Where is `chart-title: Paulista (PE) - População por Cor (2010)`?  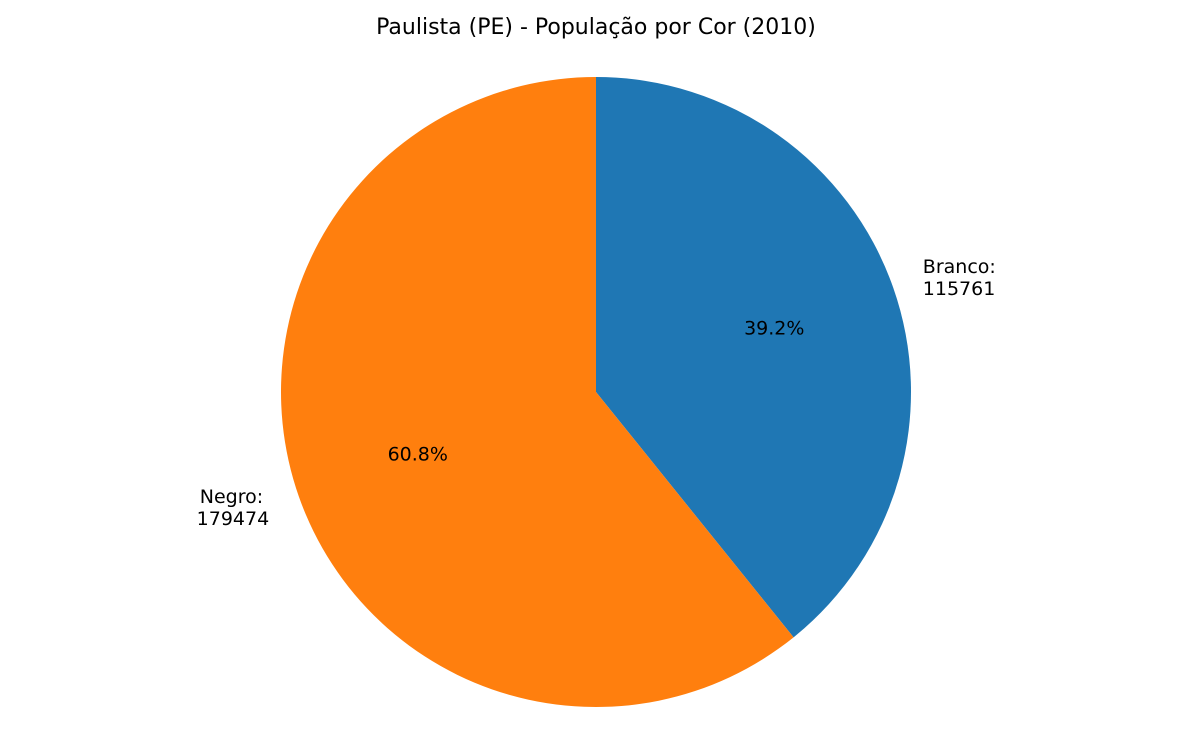 chart-title: Paulista (PE) - População por Cor (2010) is located at coordinates (596, 27).